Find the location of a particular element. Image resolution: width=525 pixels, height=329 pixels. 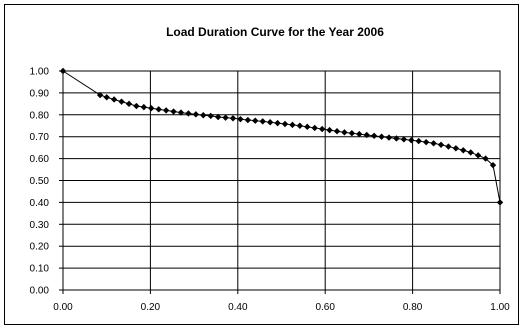

y-tick-label: 0.50 is located at coordinates (40, 181).